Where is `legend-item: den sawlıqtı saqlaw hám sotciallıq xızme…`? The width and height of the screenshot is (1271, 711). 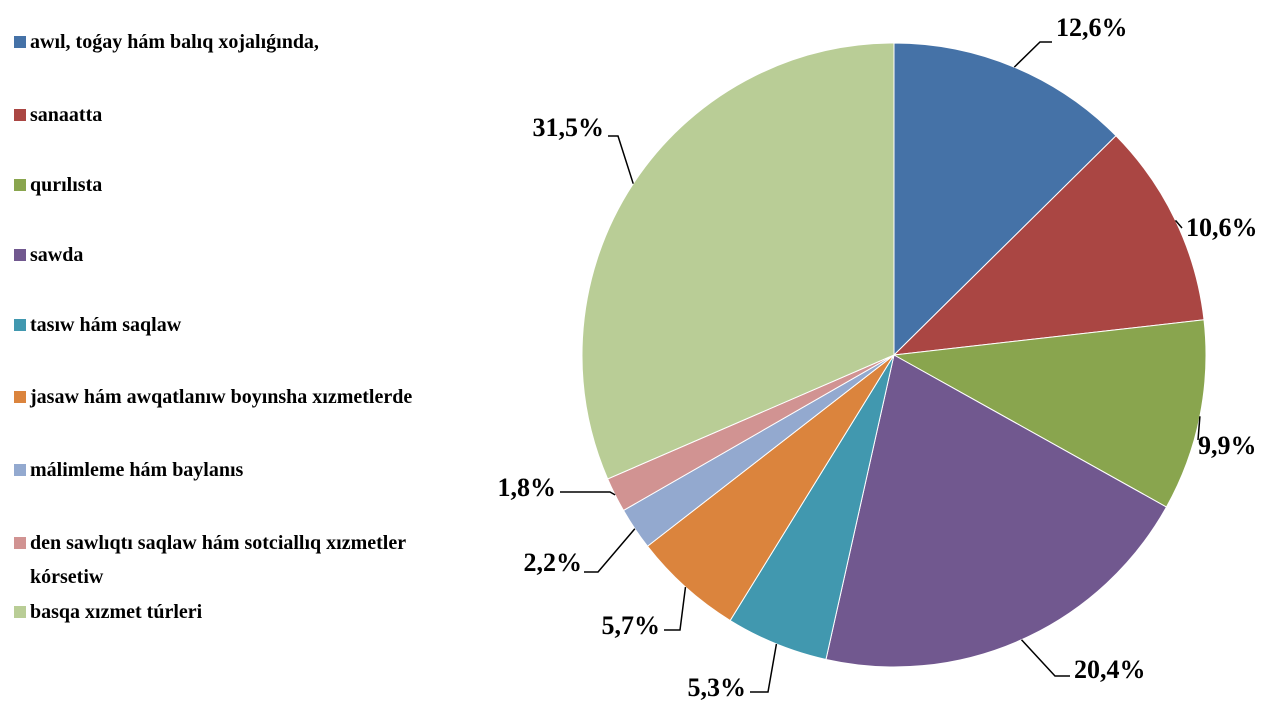
legend-item: den sawlıqtı saqlaw hám sotciallıq xızme… is located at coordinates (232, 560).